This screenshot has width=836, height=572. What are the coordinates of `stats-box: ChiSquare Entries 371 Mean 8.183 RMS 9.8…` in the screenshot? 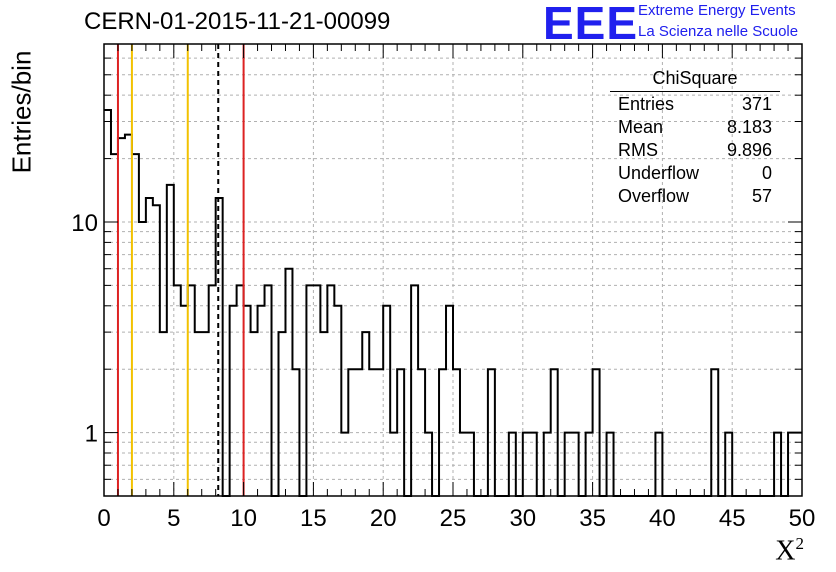 It's located at (695, 138).